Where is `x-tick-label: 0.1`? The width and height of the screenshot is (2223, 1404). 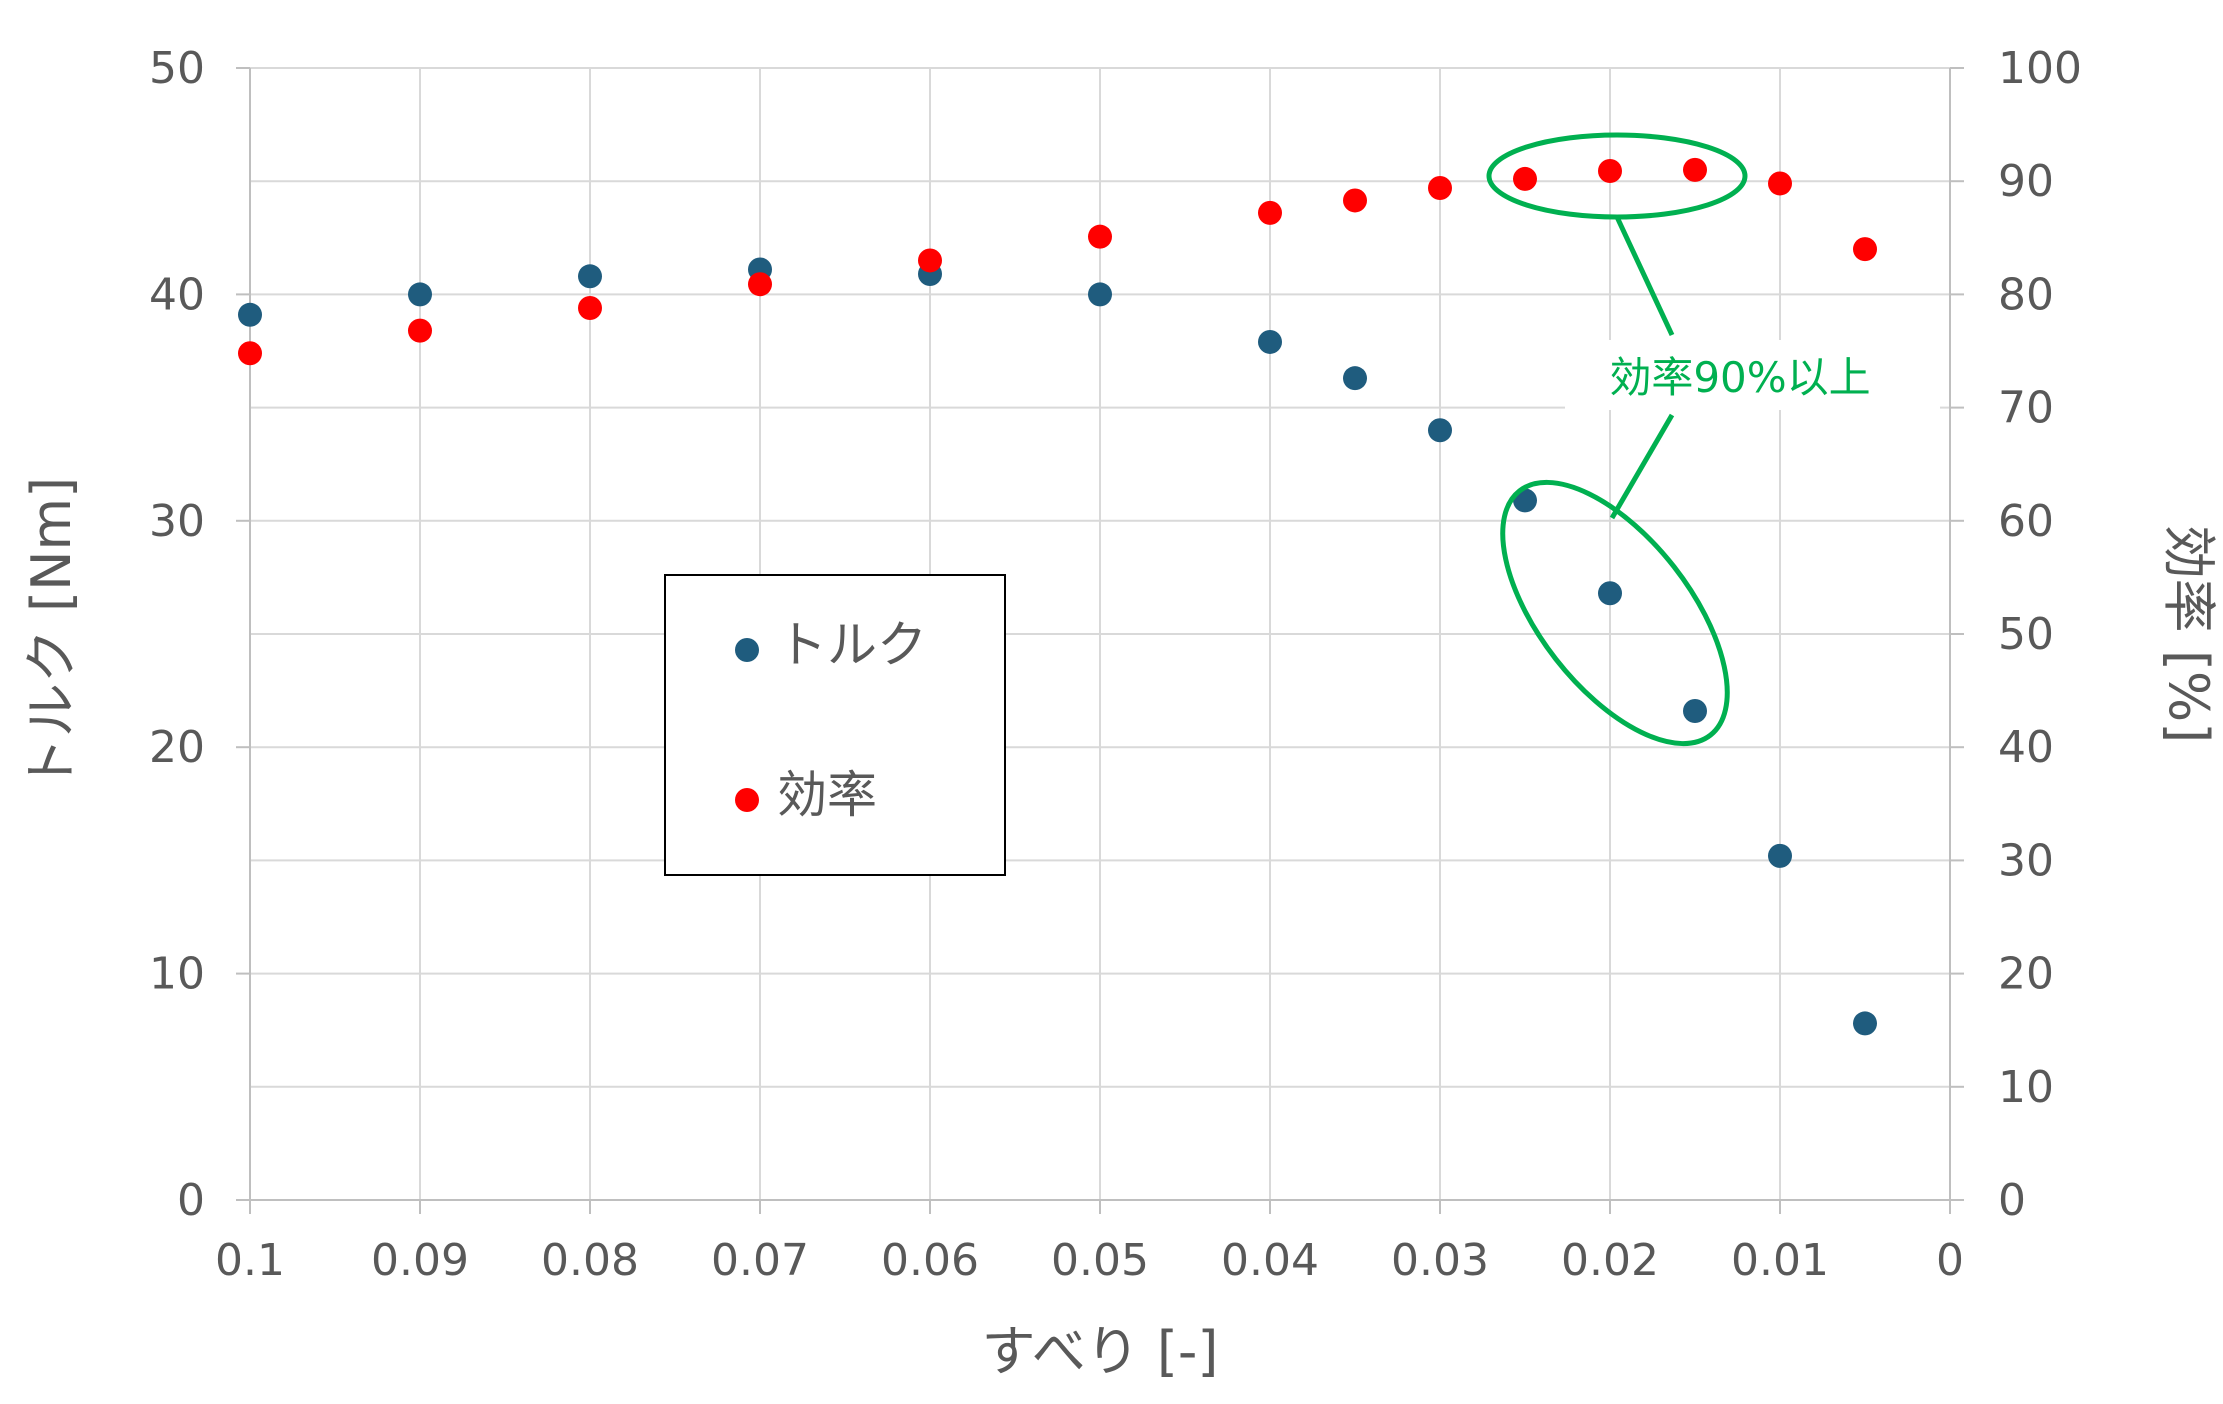 x-tick-label: 0.1 is located at coordinates (250, 1260).